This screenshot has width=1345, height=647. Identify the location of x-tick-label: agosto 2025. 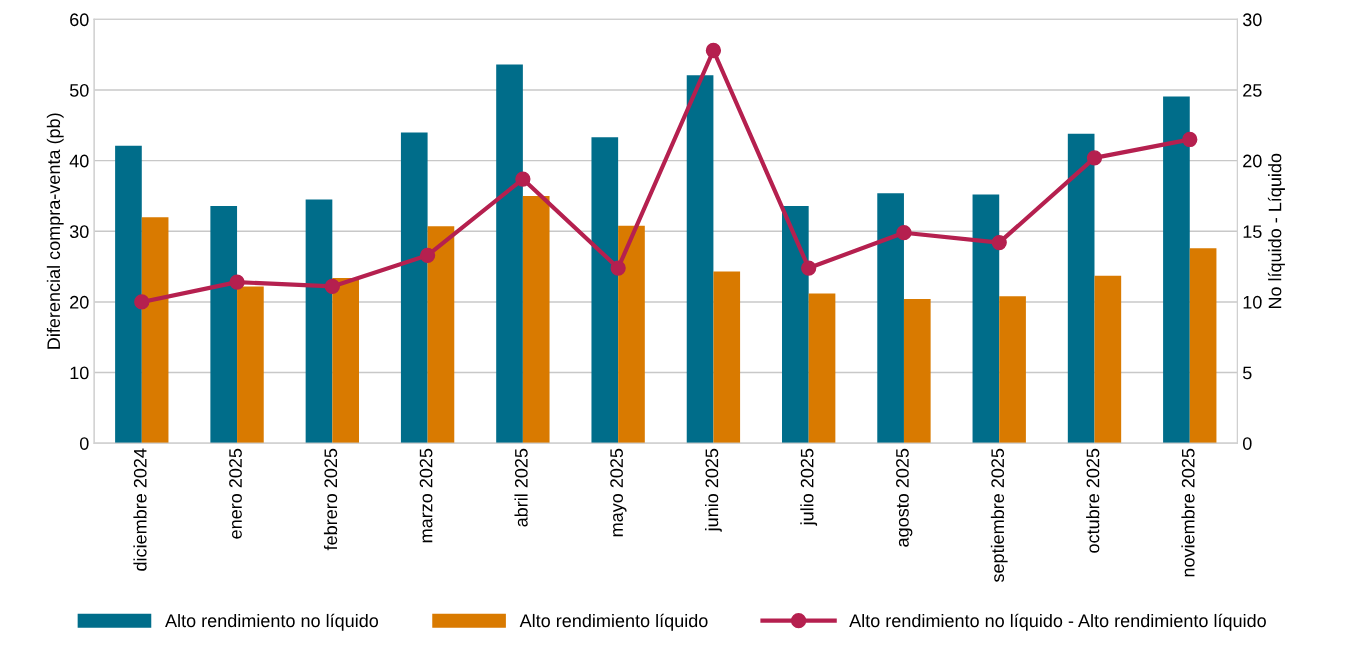
(904, 497).